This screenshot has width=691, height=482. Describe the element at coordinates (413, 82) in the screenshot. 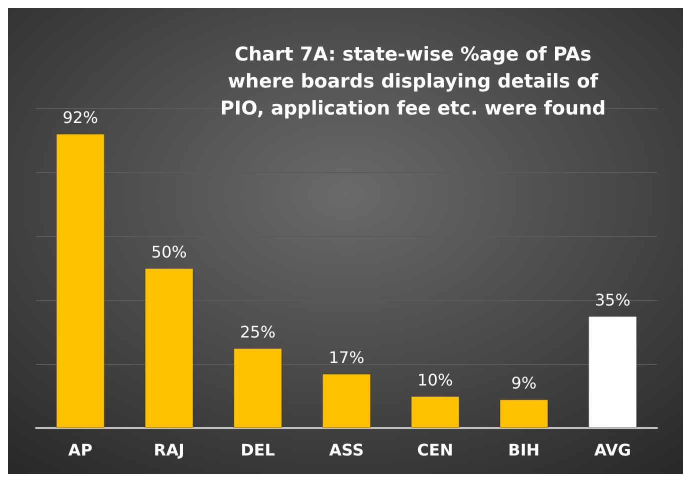

I see `chart-title: Chart 7A: state-wise %age of PAs where boards displaying details of PIO, application fee etc. were found` at that location.